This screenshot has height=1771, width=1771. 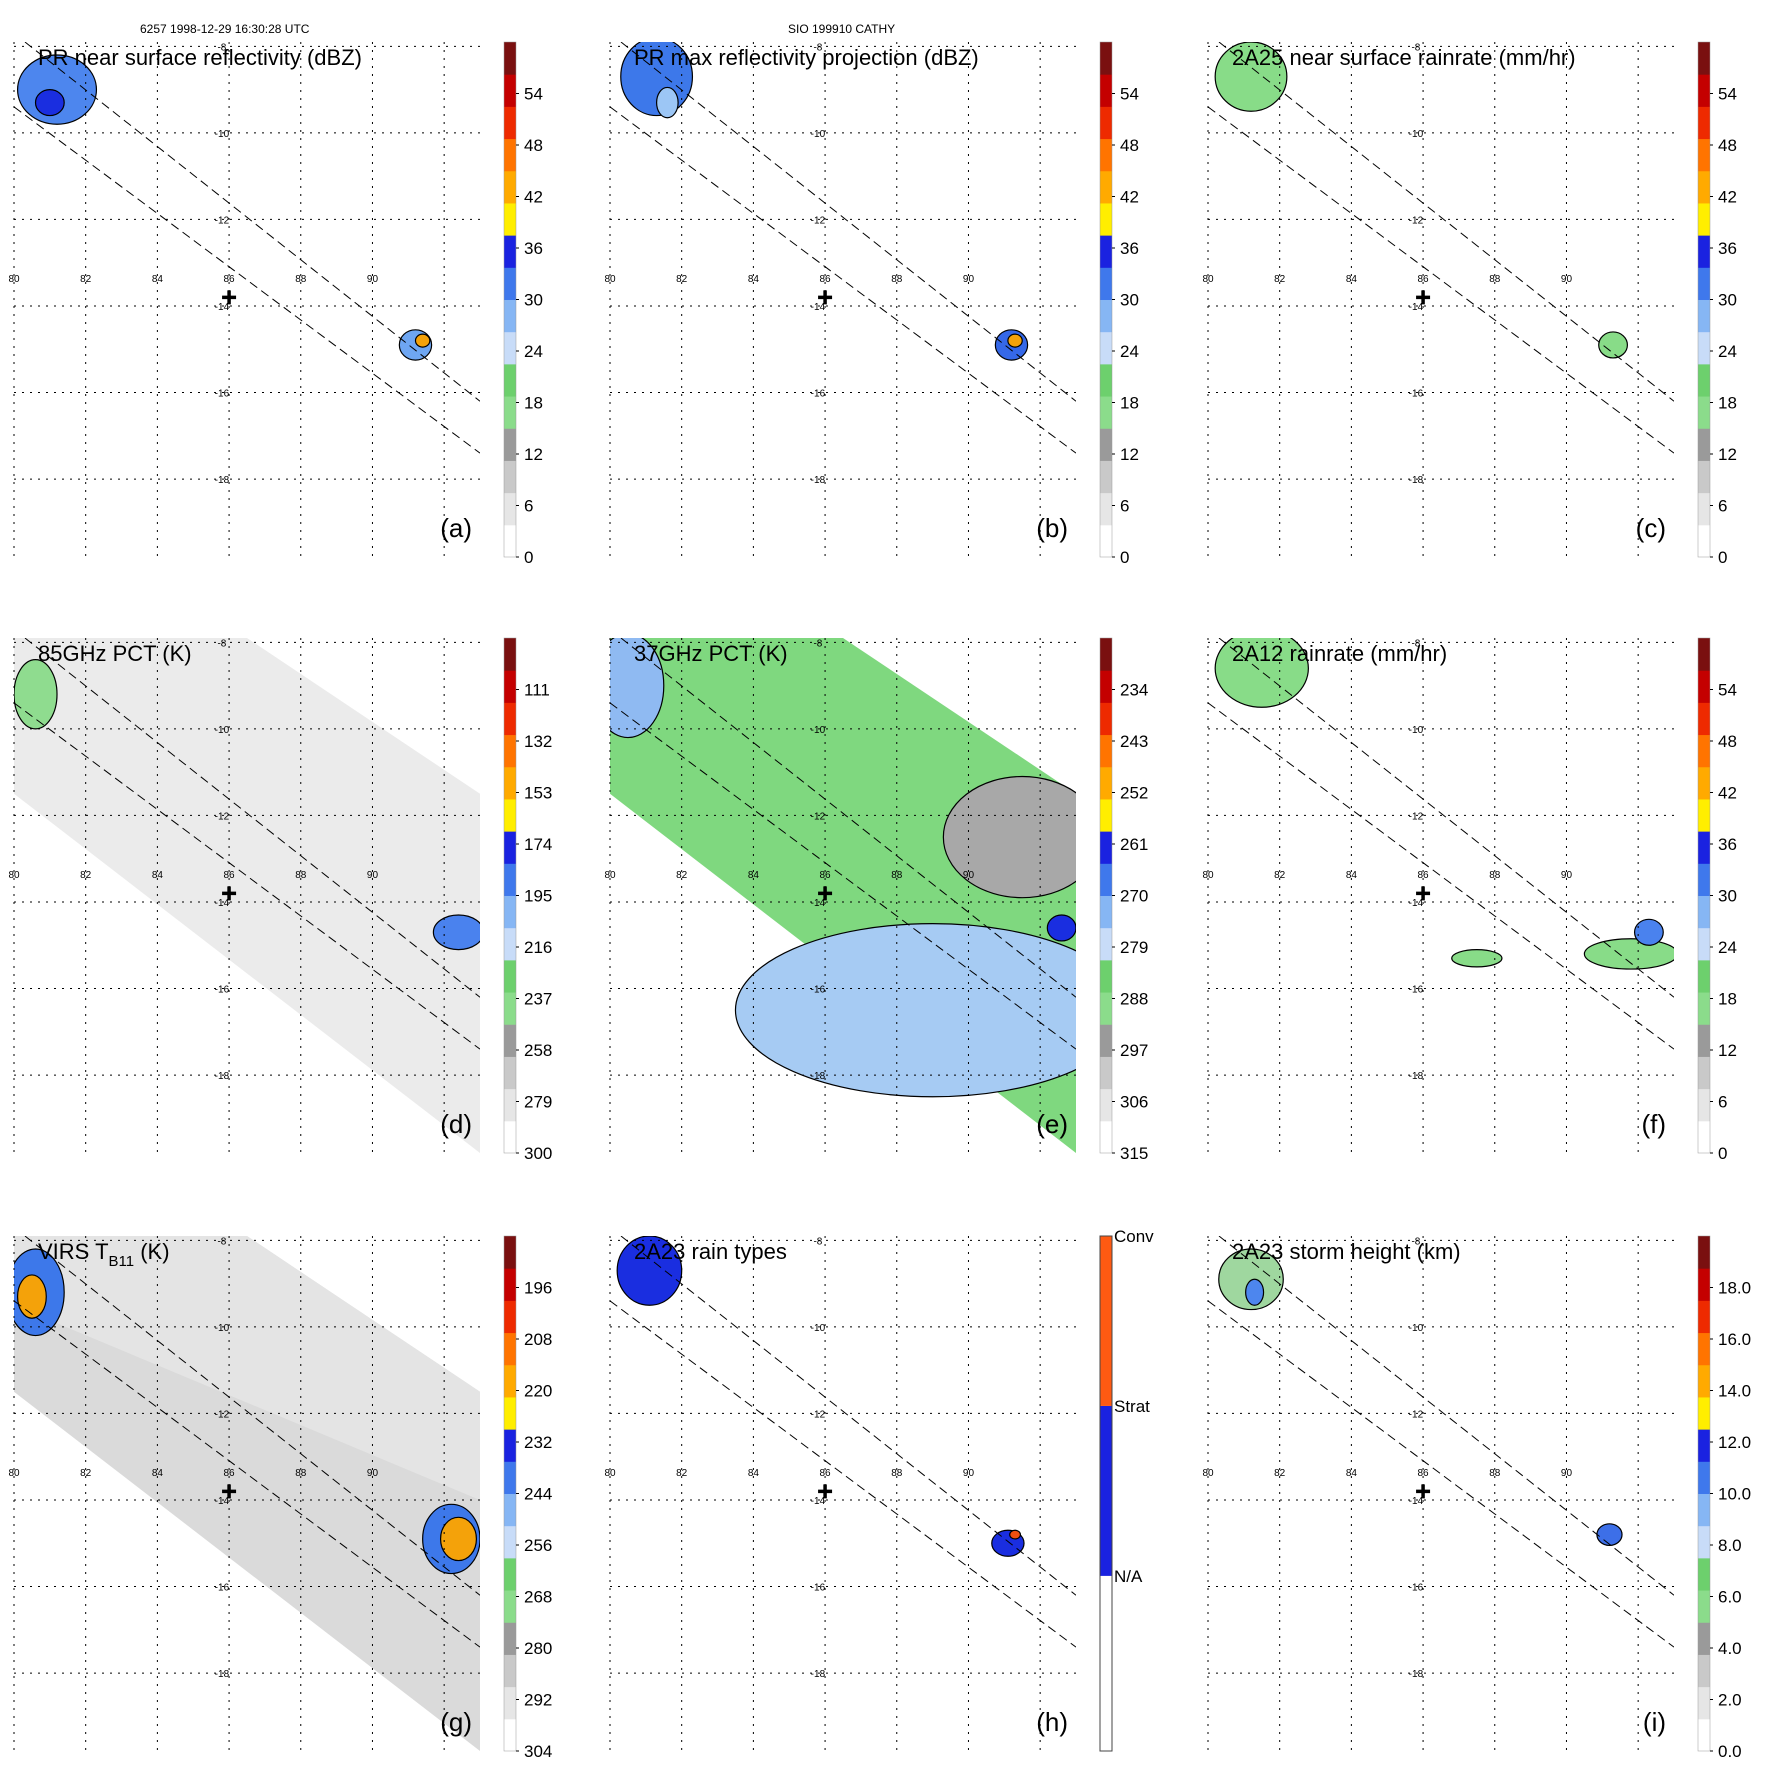 I want to click on colorbar: 0 6 12 18 24 30 36 42 48 54, so click(x=1119, y=304).